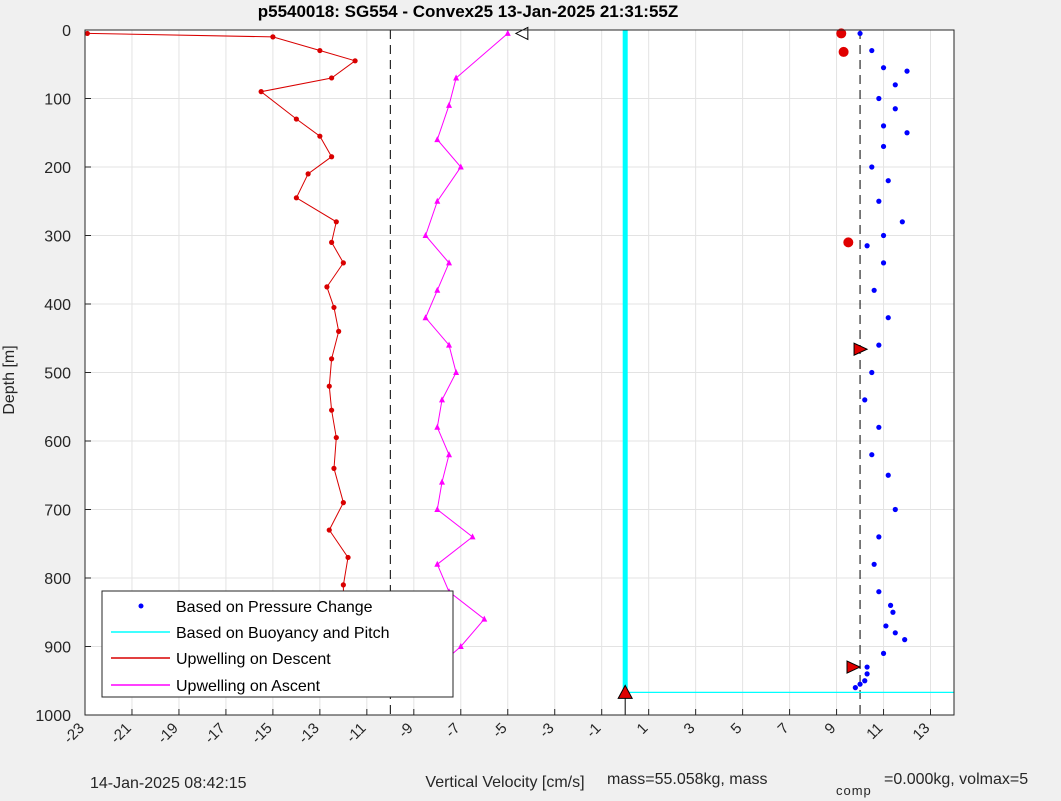 The image size is (1061, 801). Describe the element at coordinates (922, 732) in the screenshot. I see `x-tick-label: 13` at that location.